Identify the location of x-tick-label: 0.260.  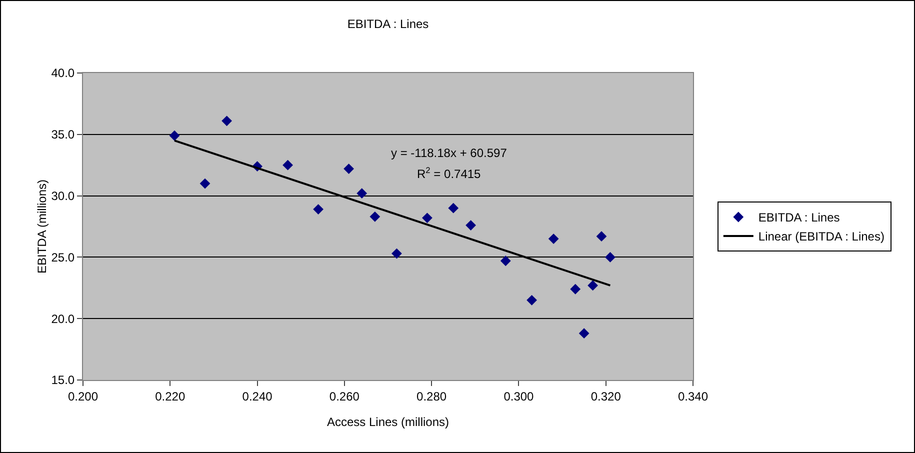
(344, 396).